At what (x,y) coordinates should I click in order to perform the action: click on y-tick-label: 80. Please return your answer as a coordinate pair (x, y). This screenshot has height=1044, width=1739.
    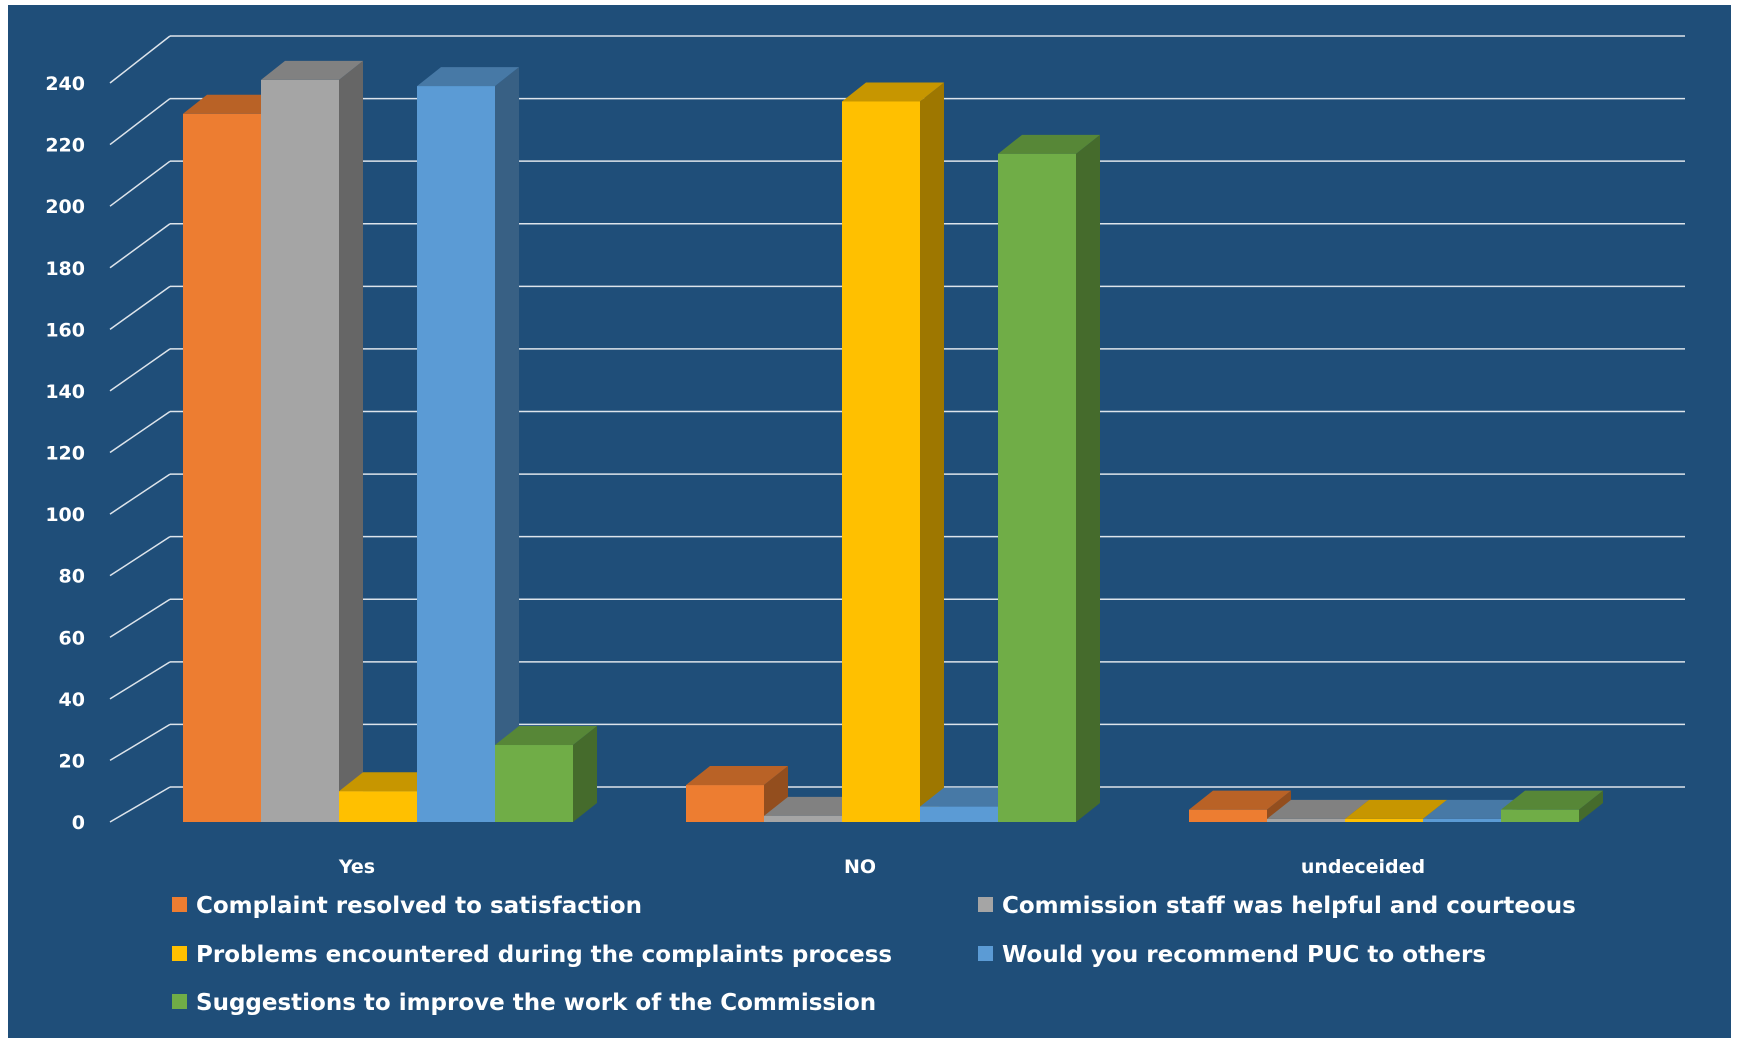
    Looking at the image, I should click on (72, 577).